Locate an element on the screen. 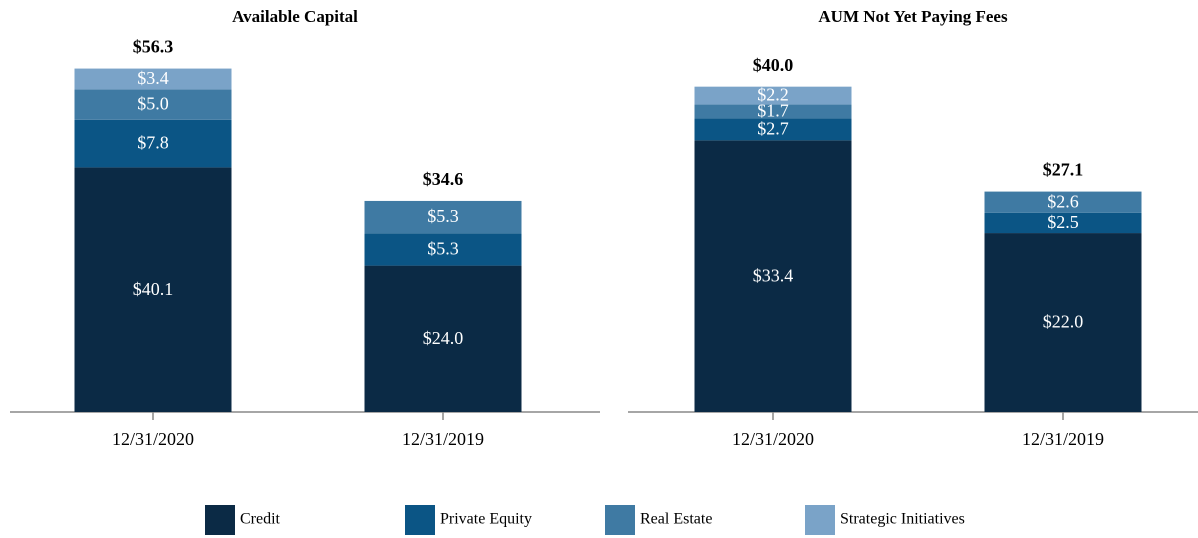 Image resolution: width=1198 pixels, height=538 pixels. chart-title: AUM Not Yet Paying Fees is located at coordinates (913, 16).